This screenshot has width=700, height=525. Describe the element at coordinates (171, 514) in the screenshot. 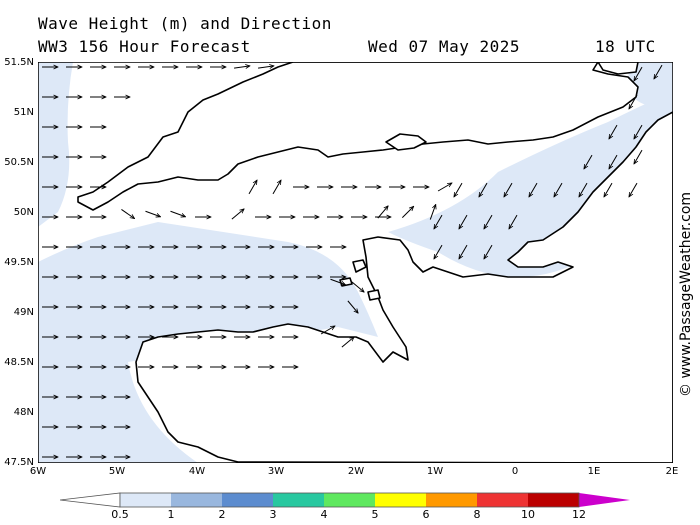

I see `legend-label: 1` at that location.